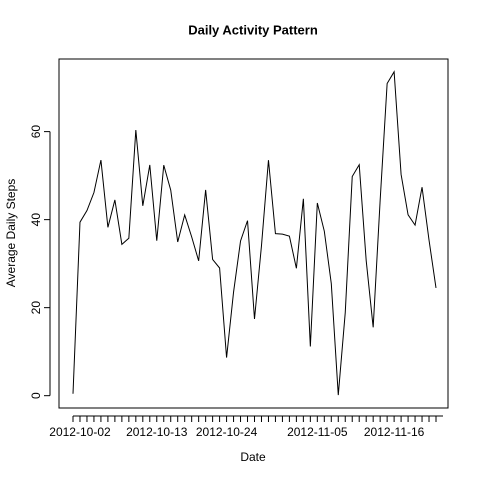 The height and width of the screenshot is (480, 480). I want to click on x-tick-label: 2012-11-16, so click(394, 432).